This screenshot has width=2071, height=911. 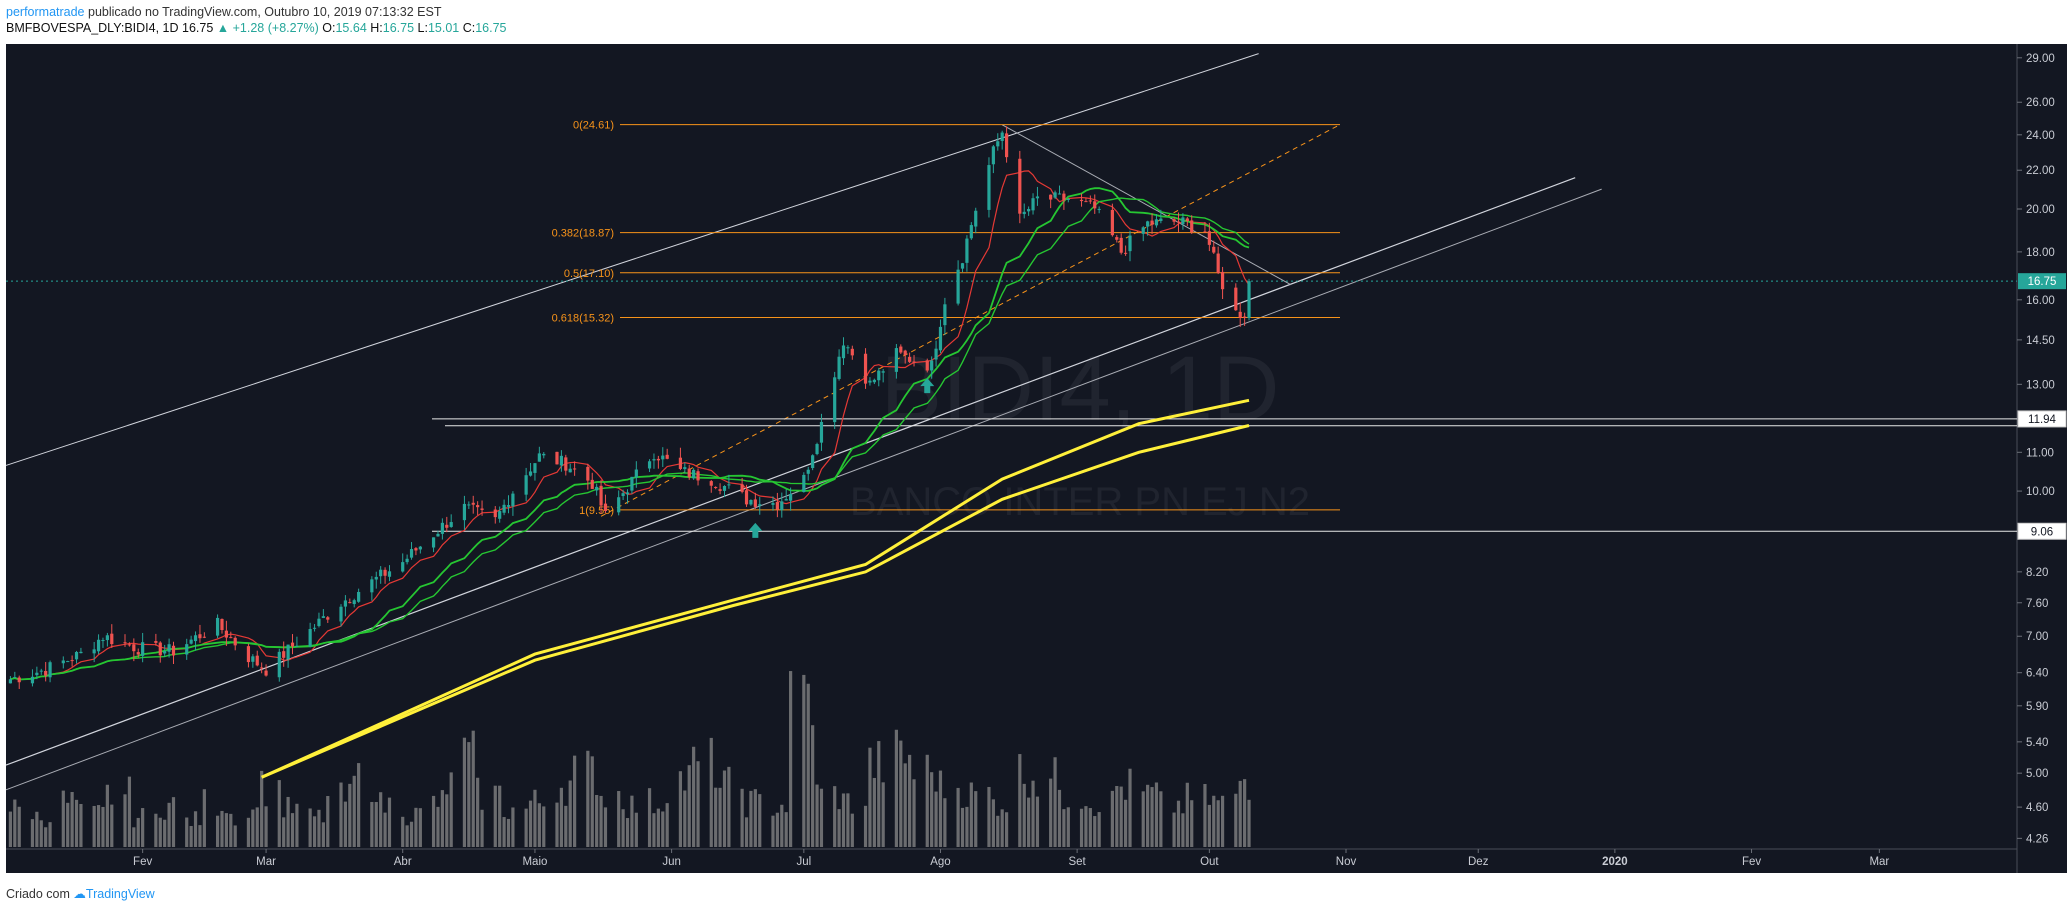 I want to click on footer: Criado com ☁TradingView, so click(x=80, y=893).